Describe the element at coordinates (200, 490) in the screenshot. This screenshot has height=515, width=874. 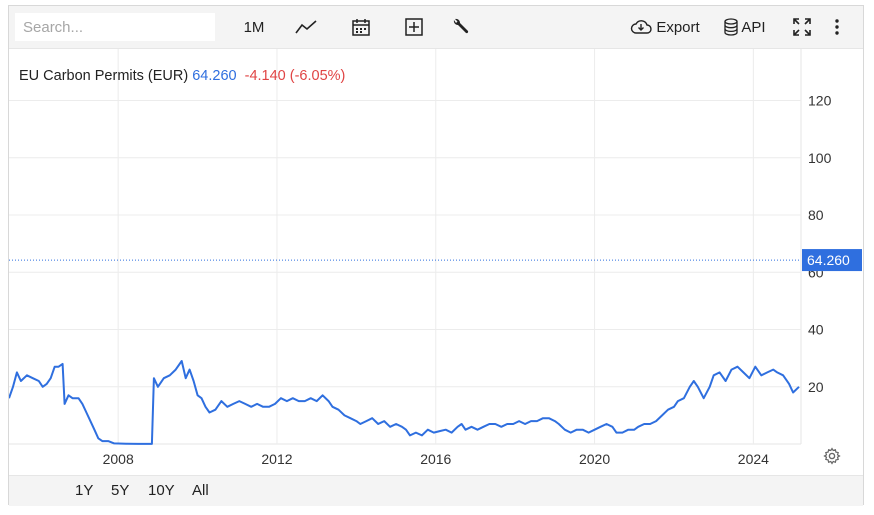
I see `range-all-button: All` at that location.